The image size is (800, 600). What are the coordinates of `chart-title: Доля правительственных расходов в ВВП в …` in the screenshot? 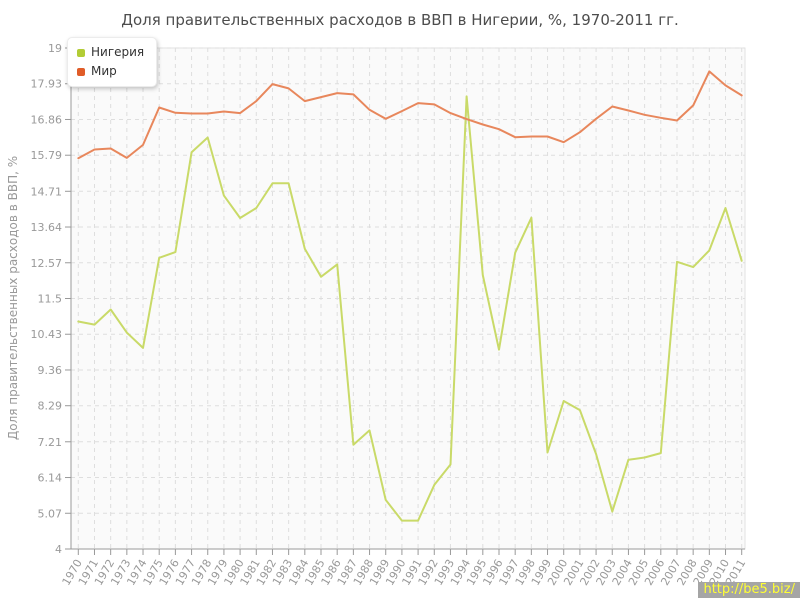 It's located at (400, 20).